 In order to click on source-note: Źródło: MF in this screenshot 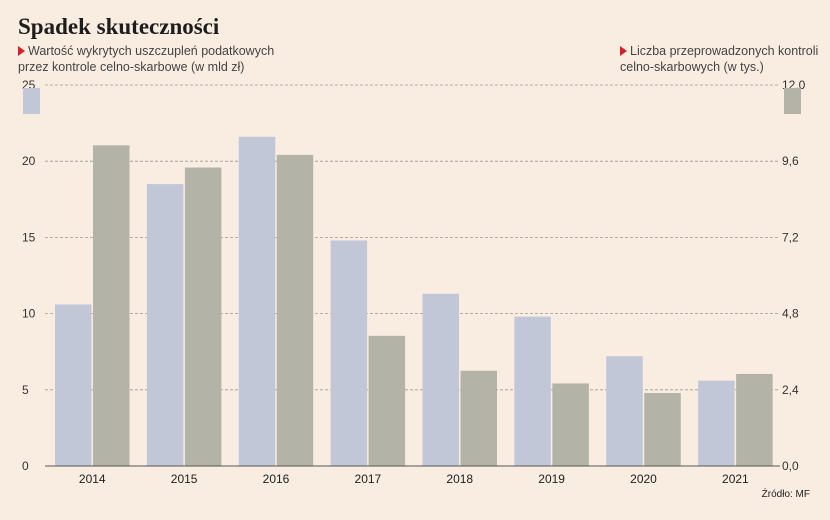, I will do `click(785, 494)`.